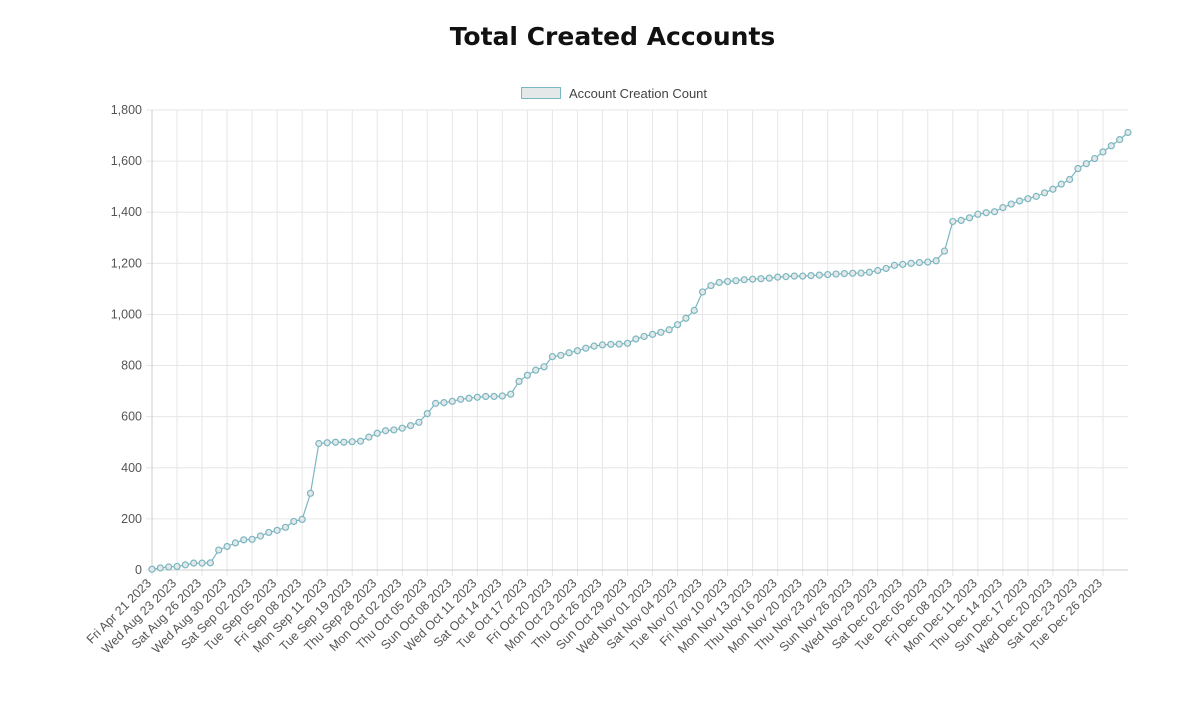 The height and width of the screenshot is (726, 1200). Describe the element at coordinates (126, 161) in the screenshot. I see `y-tick-label: 1,600` at that location.